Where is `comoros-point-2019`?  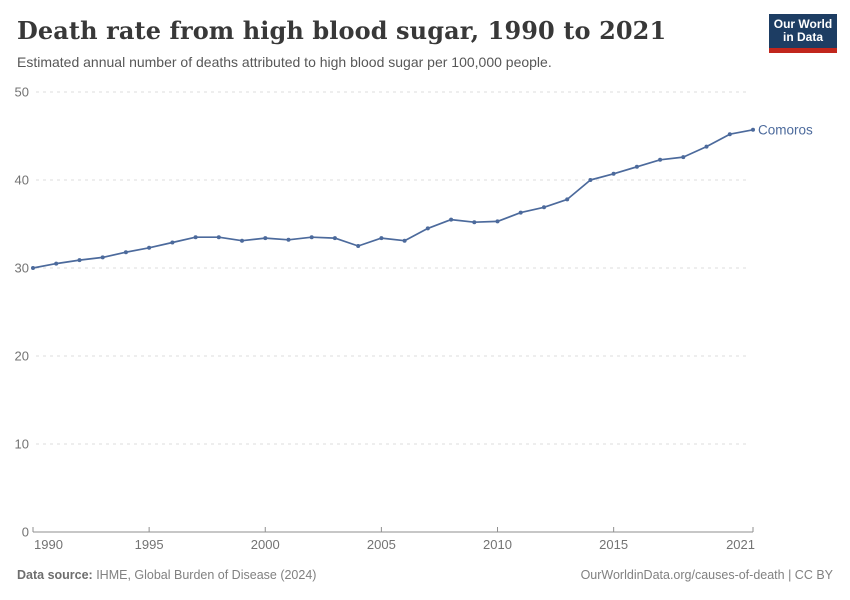 comoros-point-2019 is located at coordinates (706, 146).